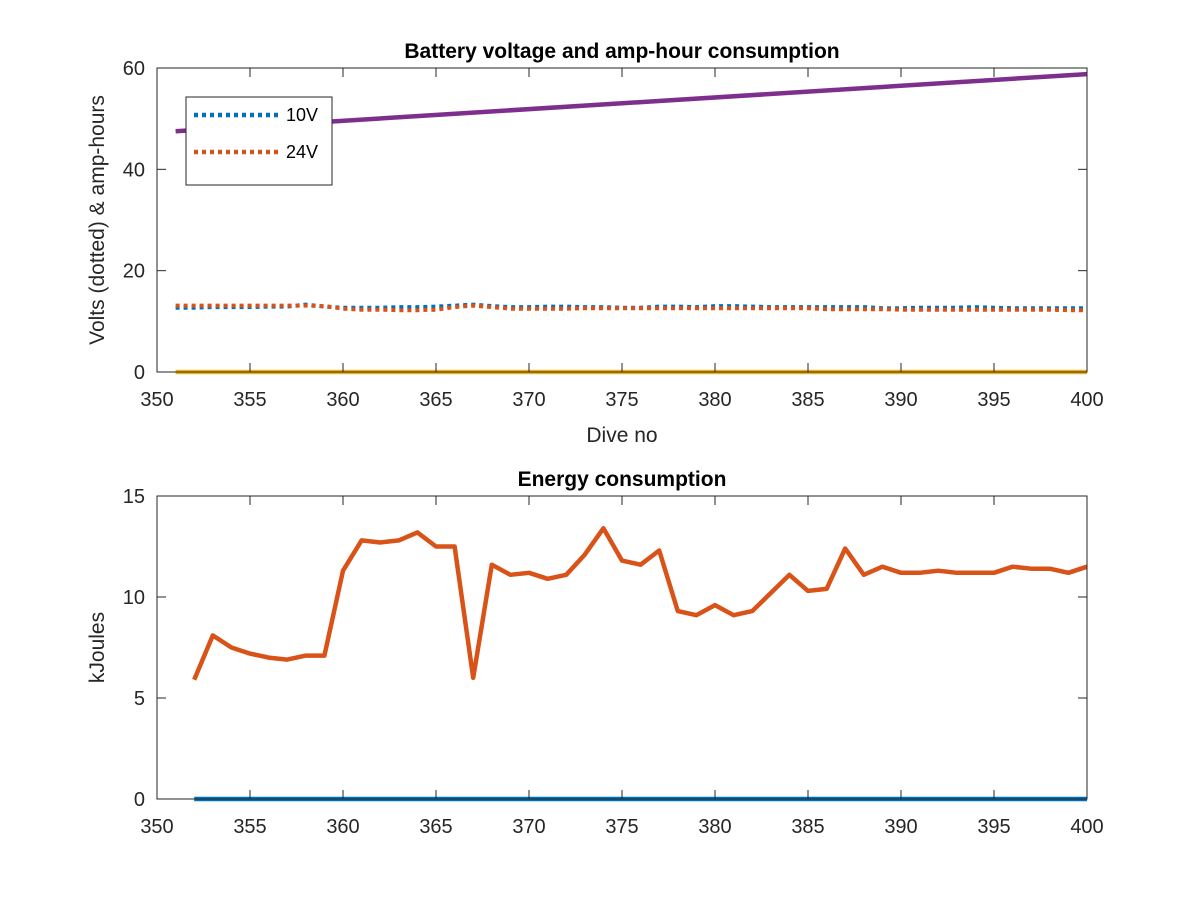 This screenshot has width=1200, height=900. What do you see at coordinates (134, 598) in the screenshot?
I see `y-tick-label: 10` at bounding box center [134, 598].